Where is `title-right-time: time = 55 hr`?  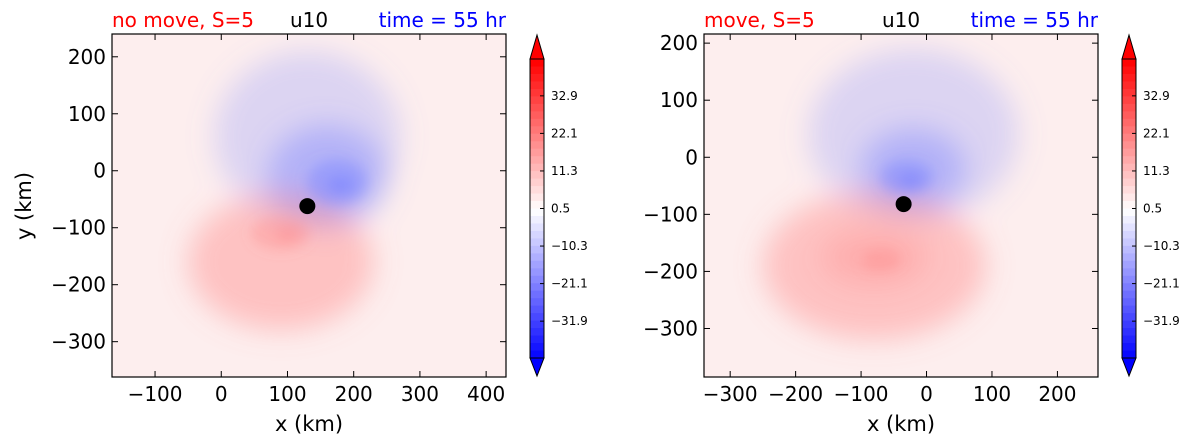
title-right-time: time = 55 hr is located at coordinates (1035, 20).